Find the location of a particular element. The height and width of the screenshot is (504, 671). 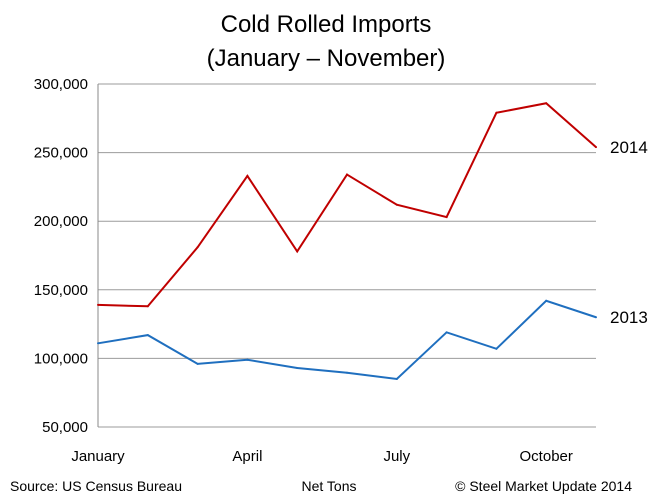

source-note: Source: US Census Bureau is located at coordinates (96, 486).